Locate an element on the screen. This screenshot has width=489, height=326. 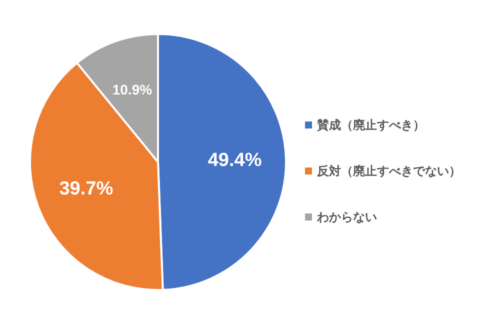
data-label: 10.9% is located at coordinates (132, 90).